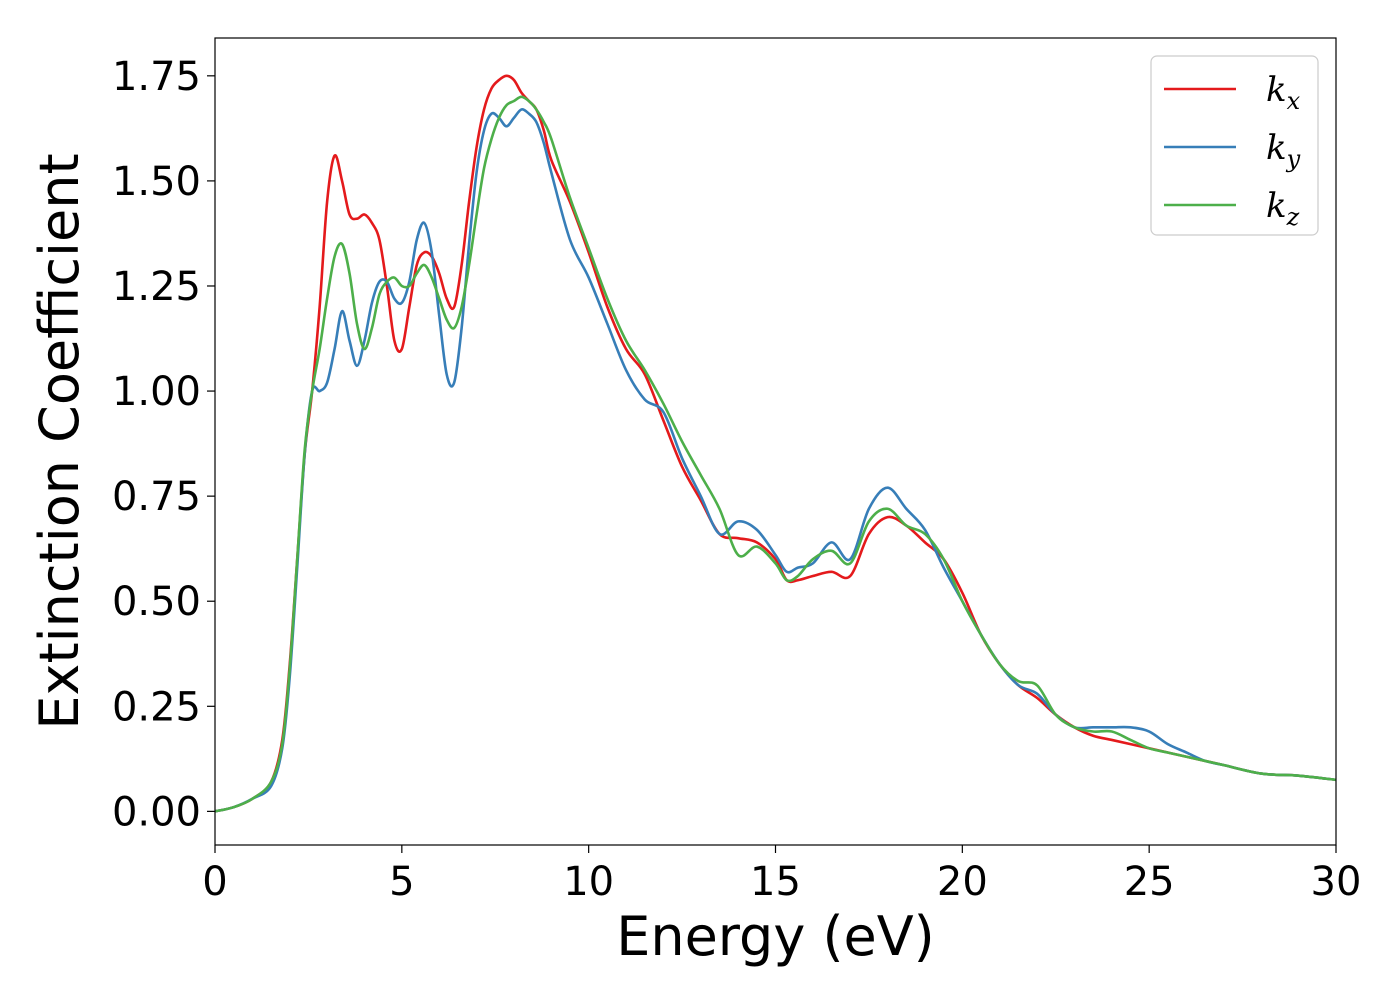 The image size is (1400, 1000). I want to click on legend-box, so click(1234, 145).